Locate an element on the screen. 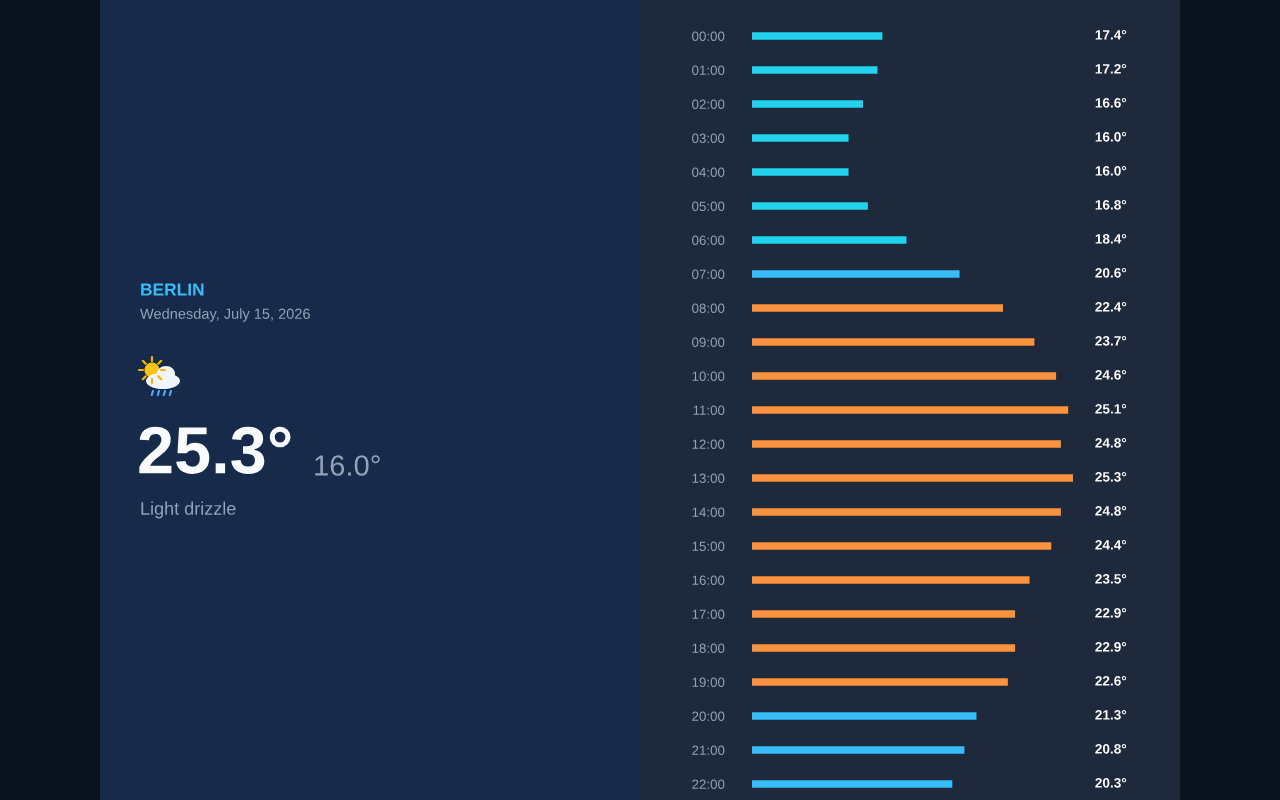 This screenshot has height=800, width=1280. y-tick-label: 18:00 is located at coordinates (708, 648).